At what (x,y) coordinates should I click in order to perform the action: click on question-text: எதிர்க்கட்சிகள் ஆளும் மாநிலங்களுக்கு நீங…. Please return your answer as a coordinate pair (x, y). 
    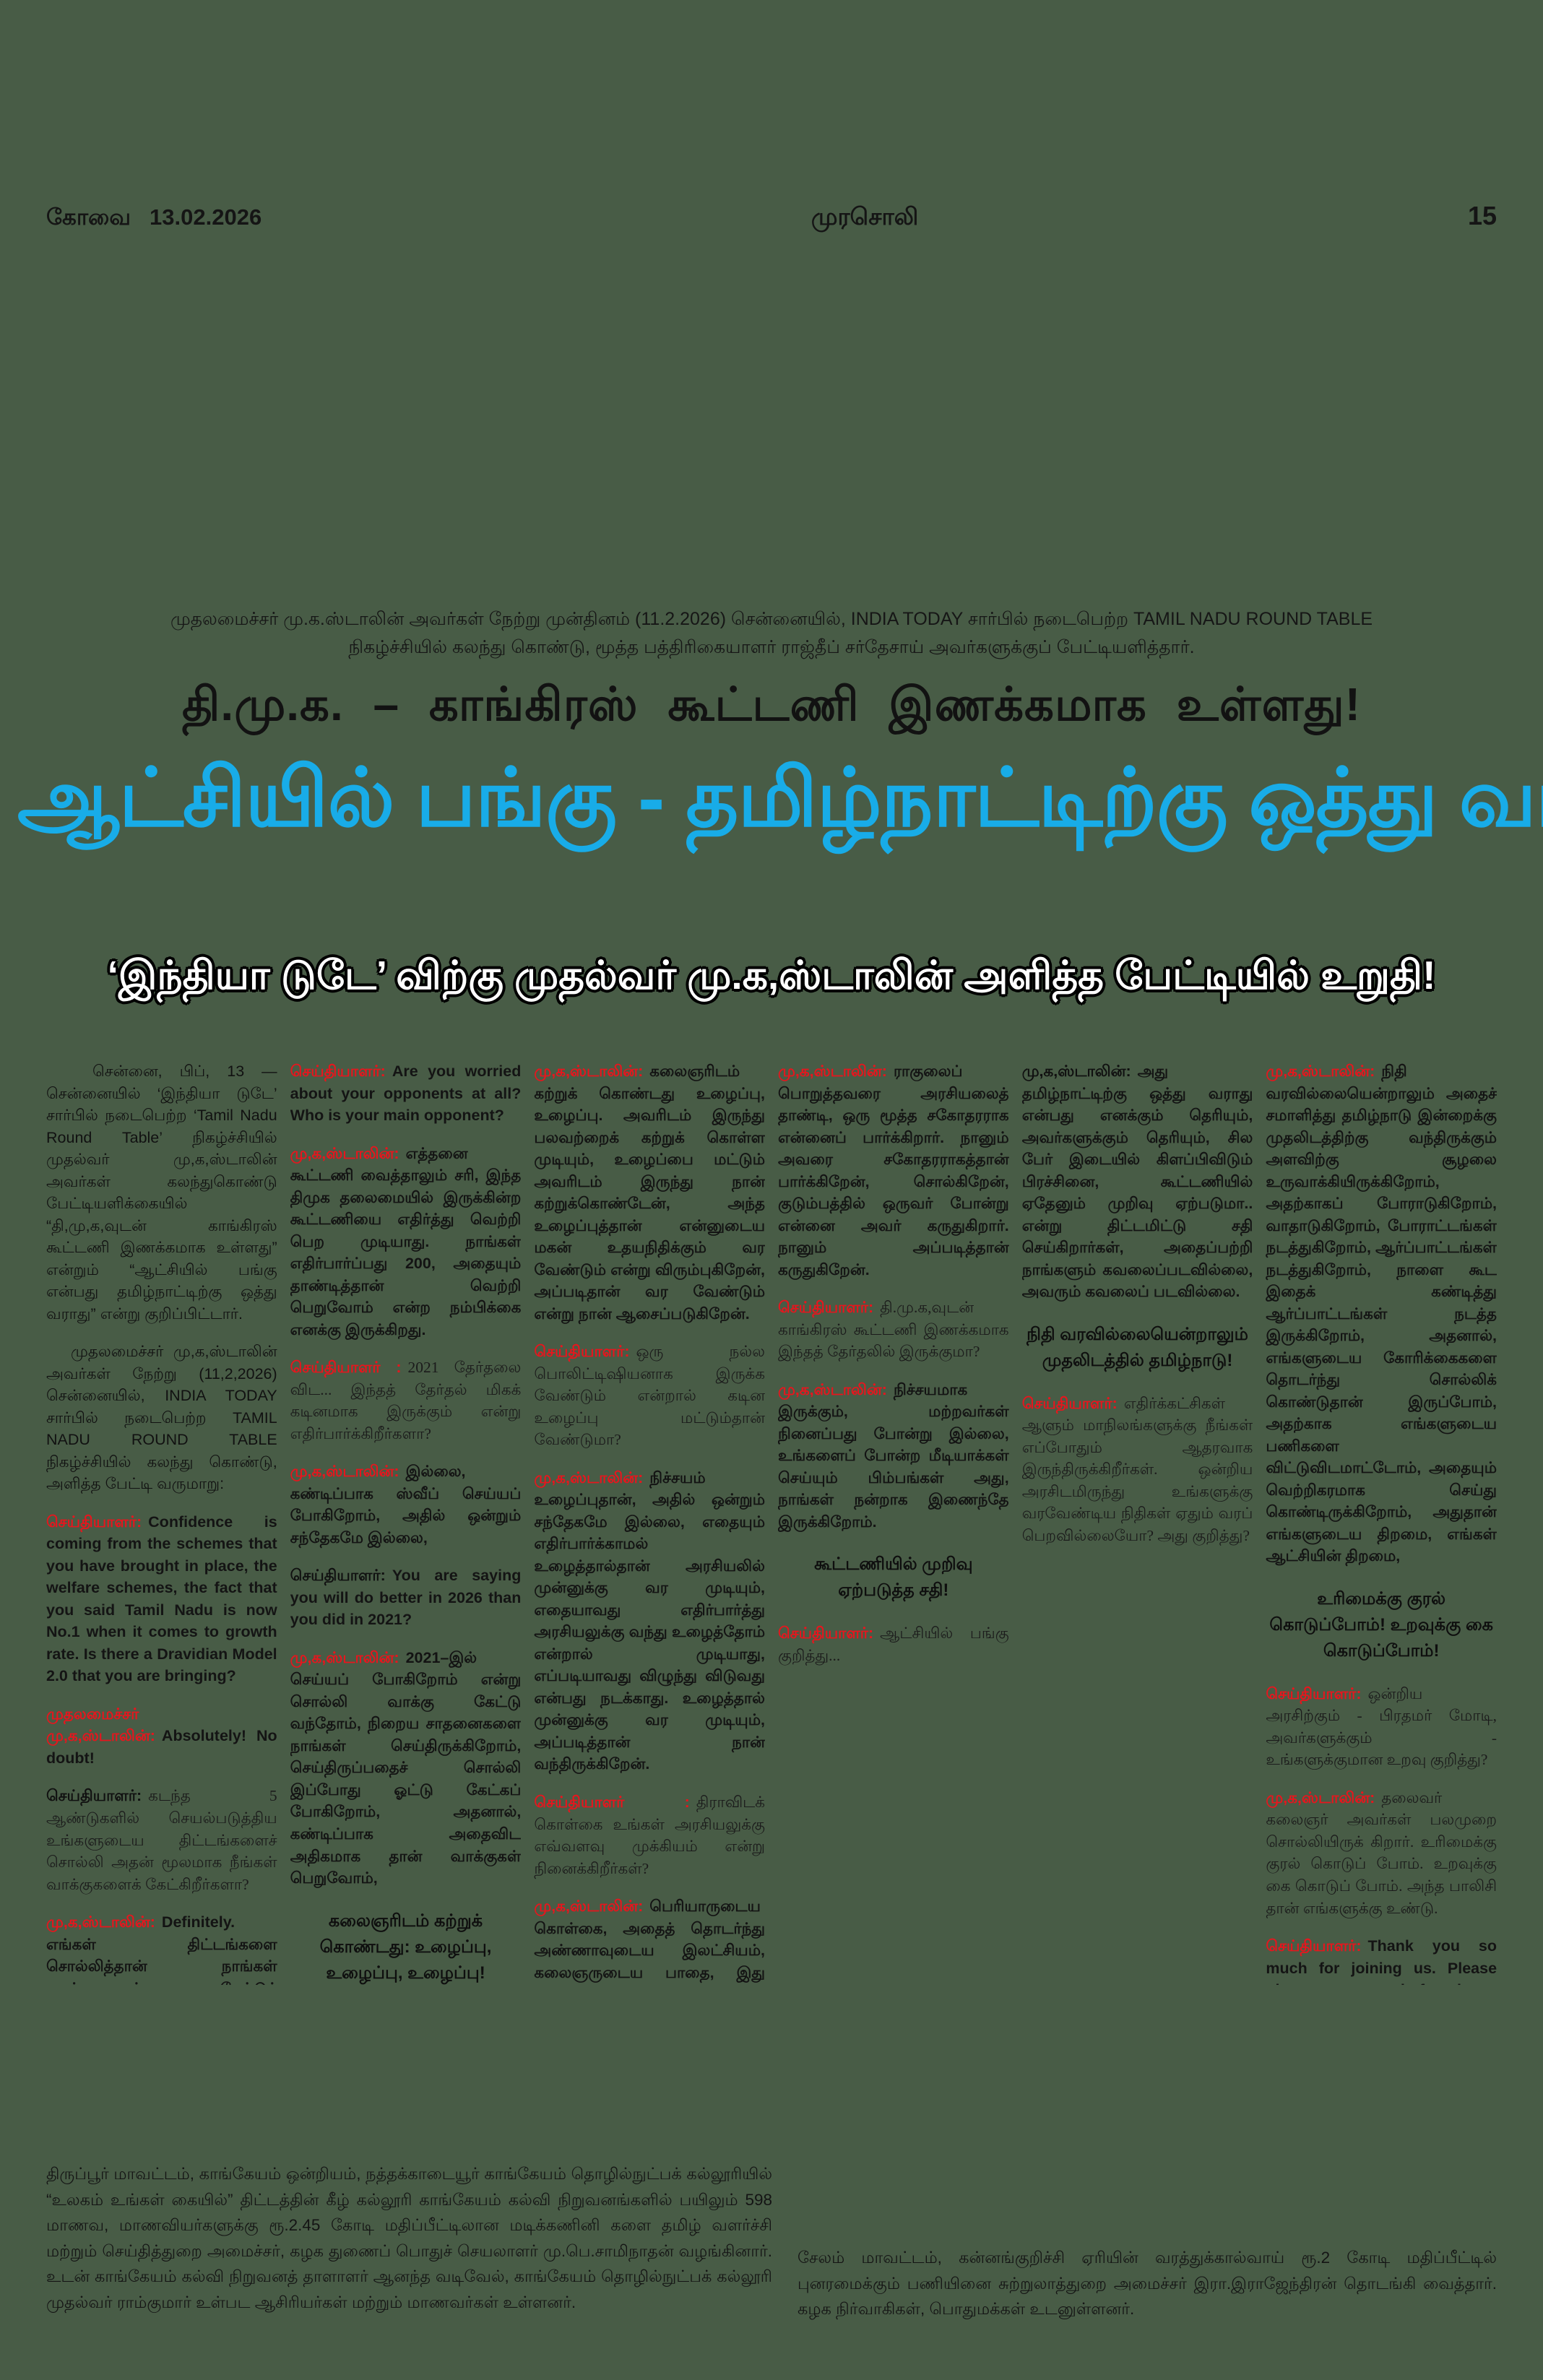
    Looking at the image, I should click on (1137, 1469).